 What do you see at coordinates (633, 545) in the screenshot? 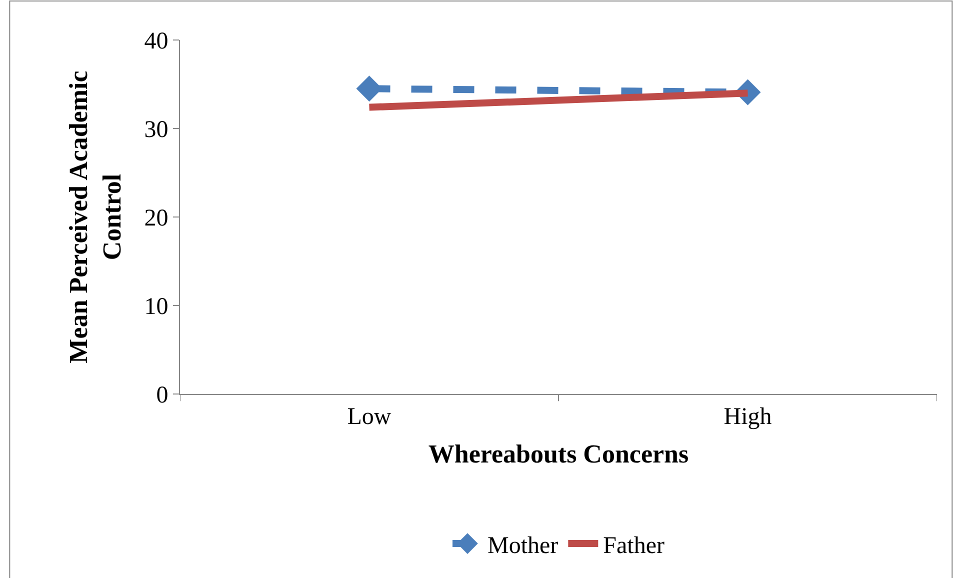
I see `legend-label: Father` at bounding box center [633, 545].